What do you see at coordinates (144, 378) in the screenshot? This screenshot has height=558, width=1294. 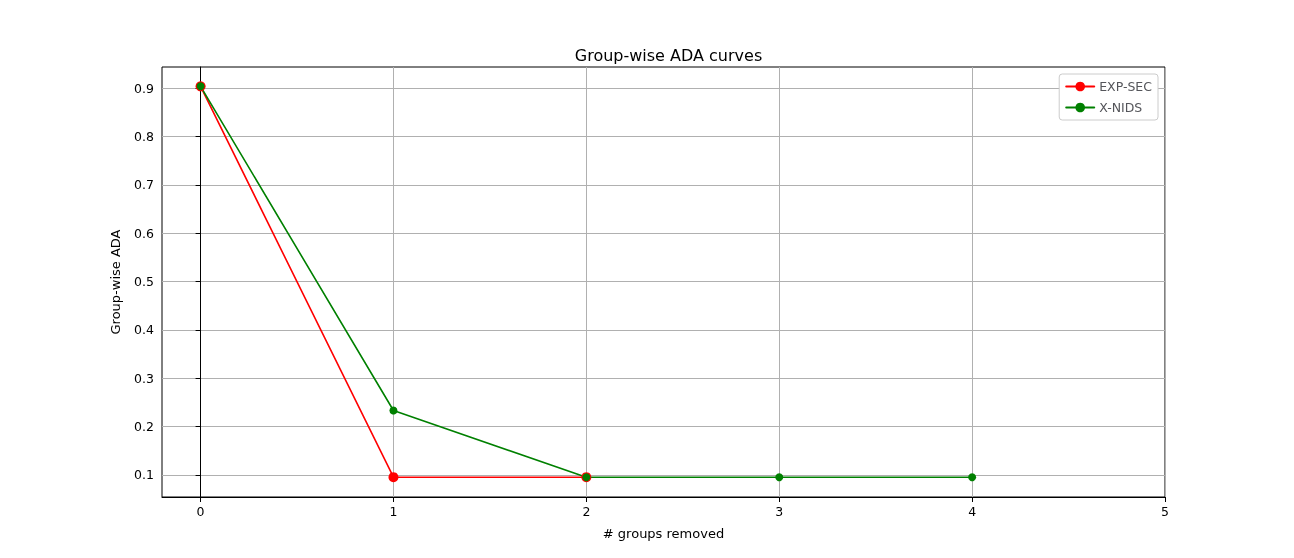 I see `y-tick-label: 0.3` at bounding box center [144, 378].